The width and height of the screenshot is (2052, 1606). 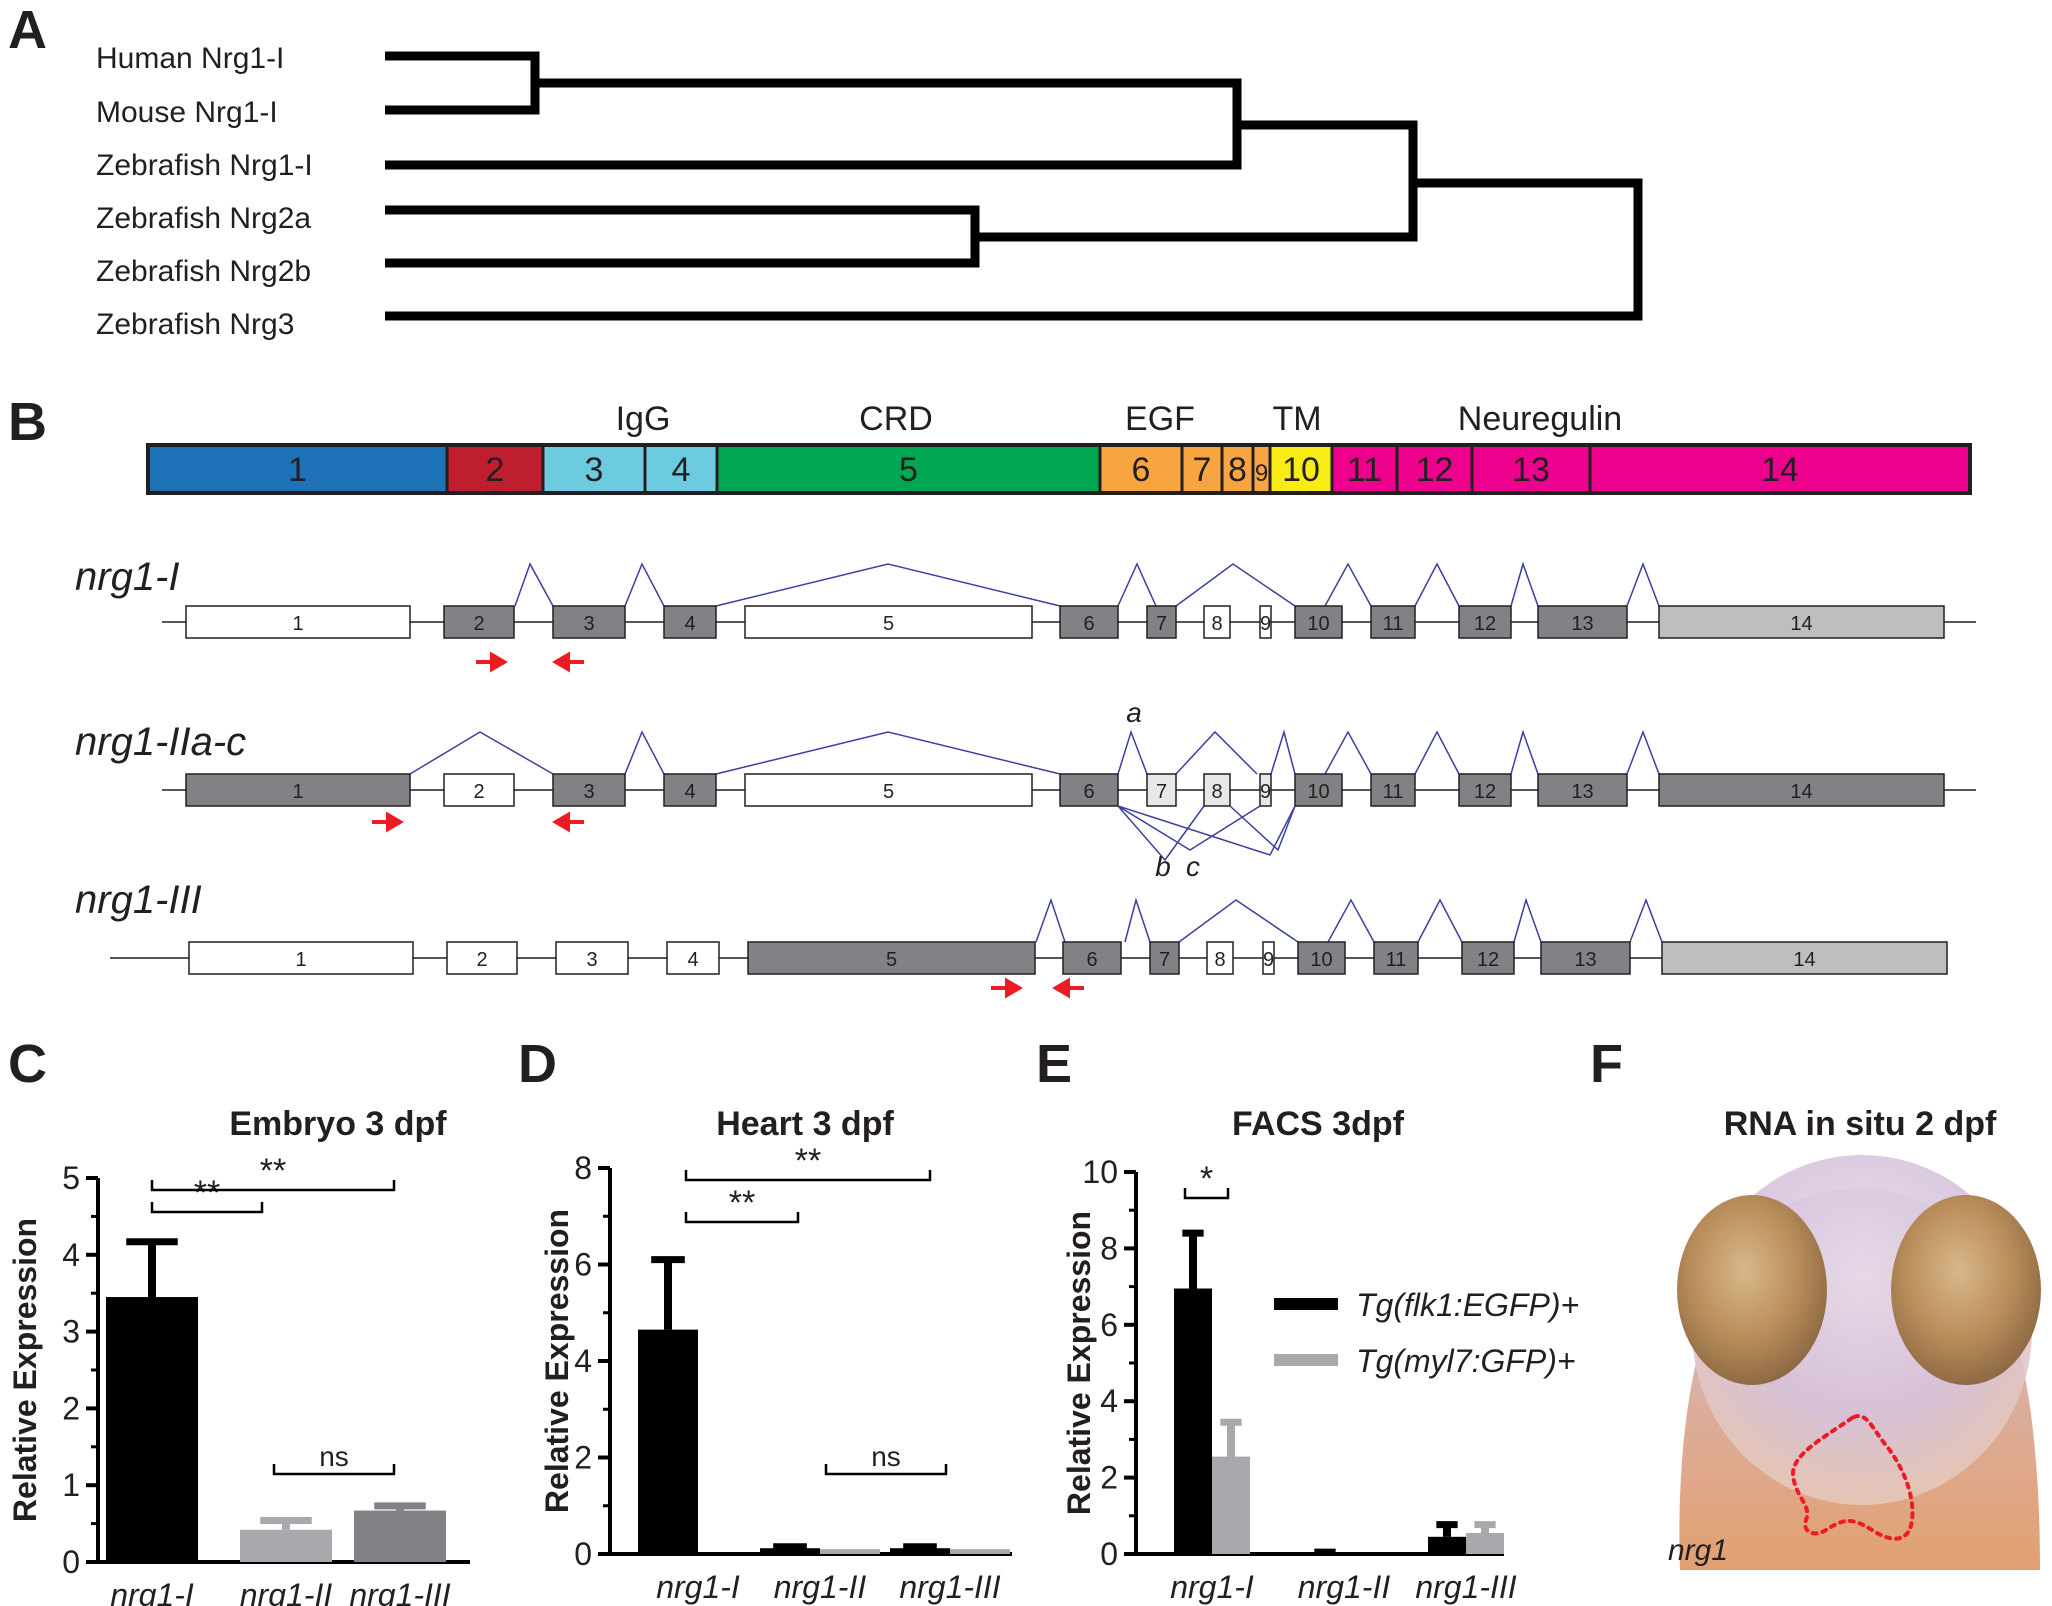 I want to click on primer-arrow, so click(x=492, y=662).